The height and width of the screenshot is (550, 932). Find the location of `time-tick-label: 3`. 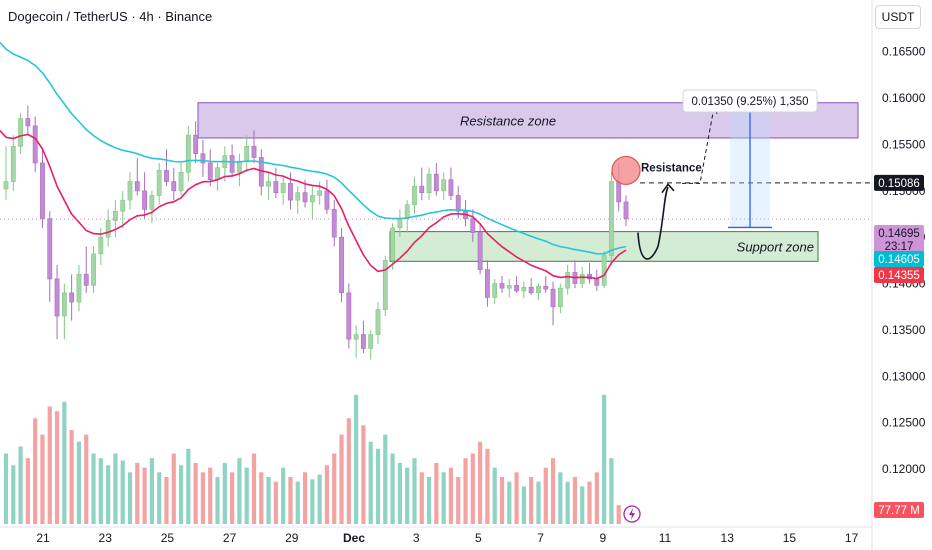

time-tick-label: 3 is located at coordinates (416, 538).